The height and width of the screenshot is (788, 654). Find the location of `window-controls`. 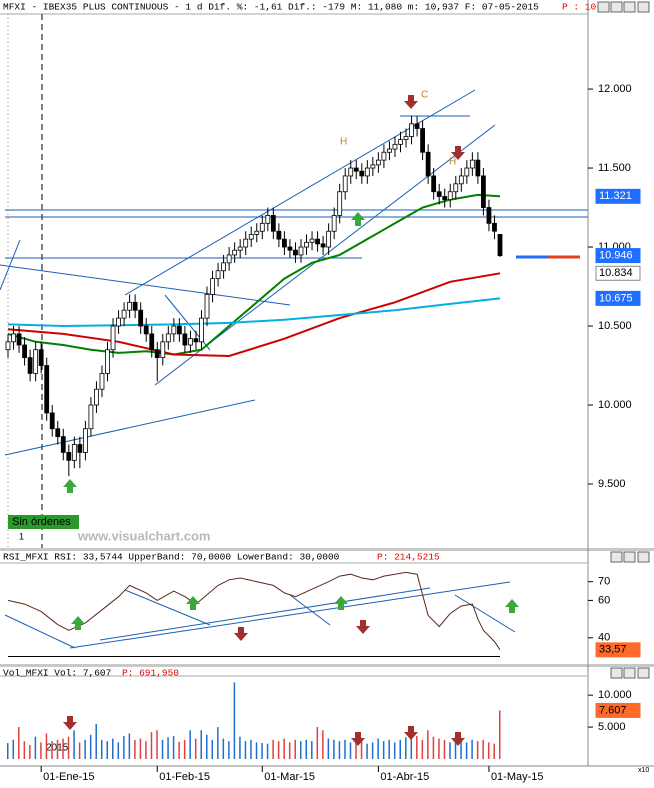

window-controls is located at coordinates (623, 340).